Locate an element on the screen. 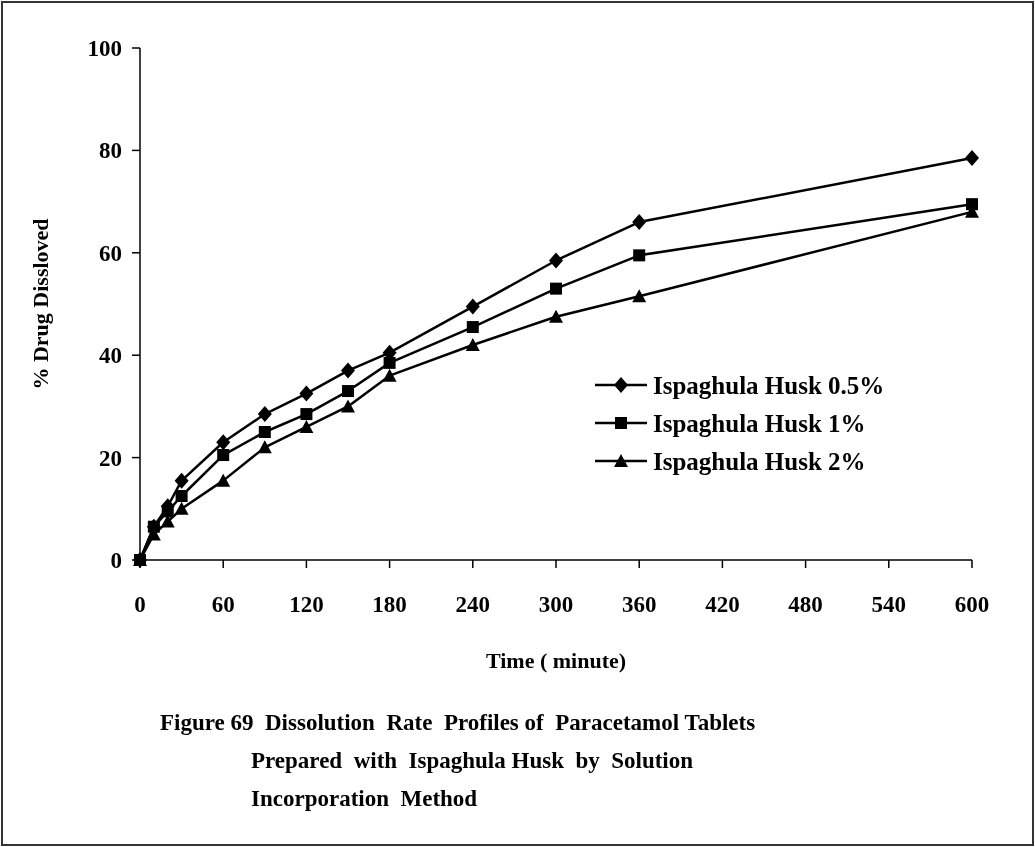 Image resolution: width=1035 pixels, height=847 pixels. x-axis-title: Time ( minute) is located at coordinates (556, 660).